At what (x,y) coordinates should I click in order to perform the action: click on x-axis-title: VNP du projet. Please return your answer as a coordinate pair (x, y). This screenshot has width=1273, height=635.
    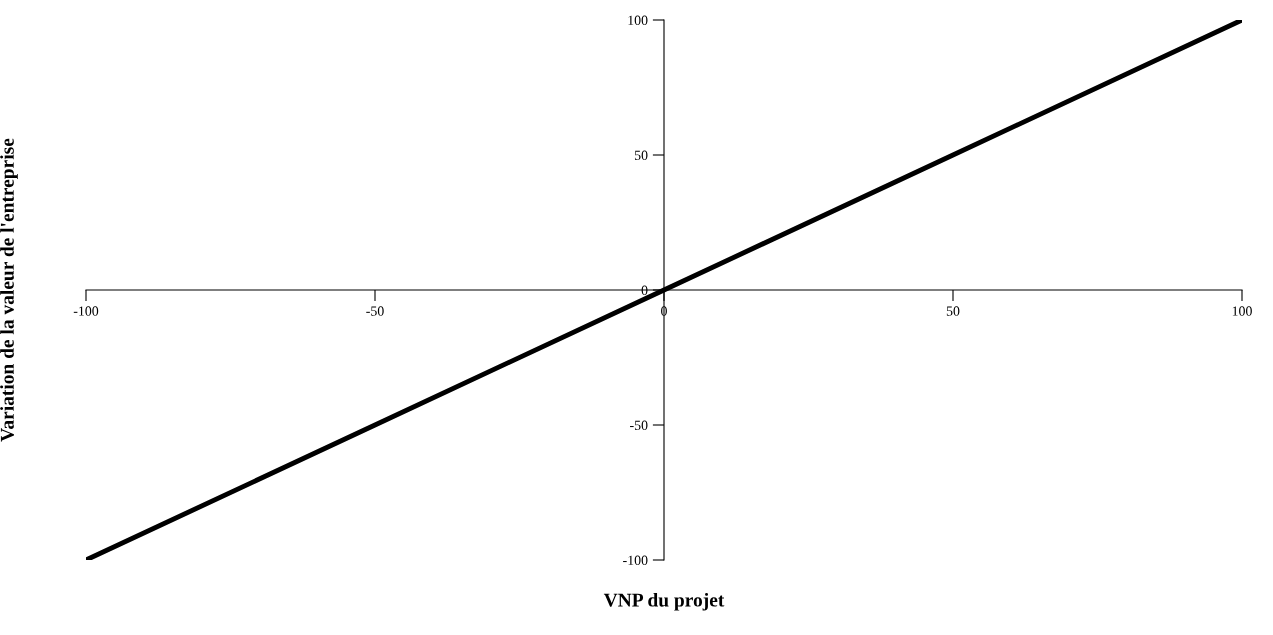
    Looking at the image, I should click on (664, 601).